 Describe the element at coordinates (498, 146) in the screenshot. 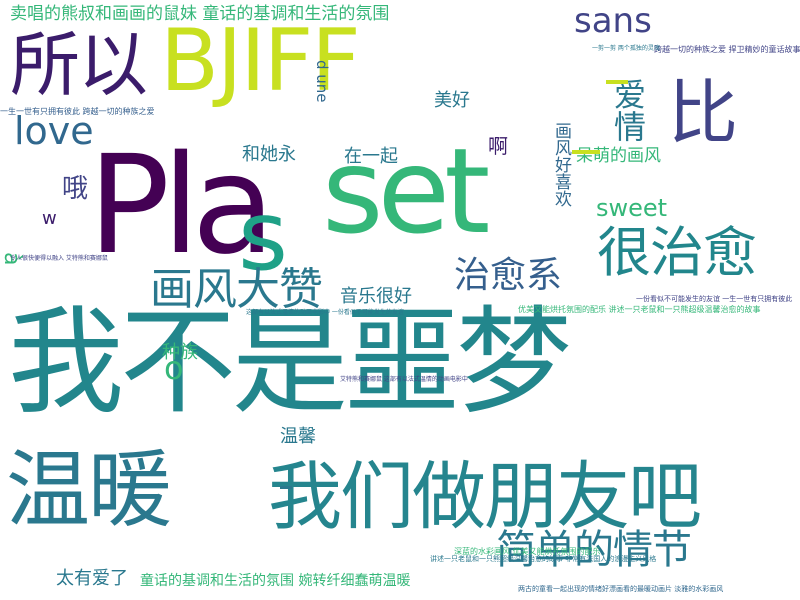

I see `word-a-1: 啊` at that location.